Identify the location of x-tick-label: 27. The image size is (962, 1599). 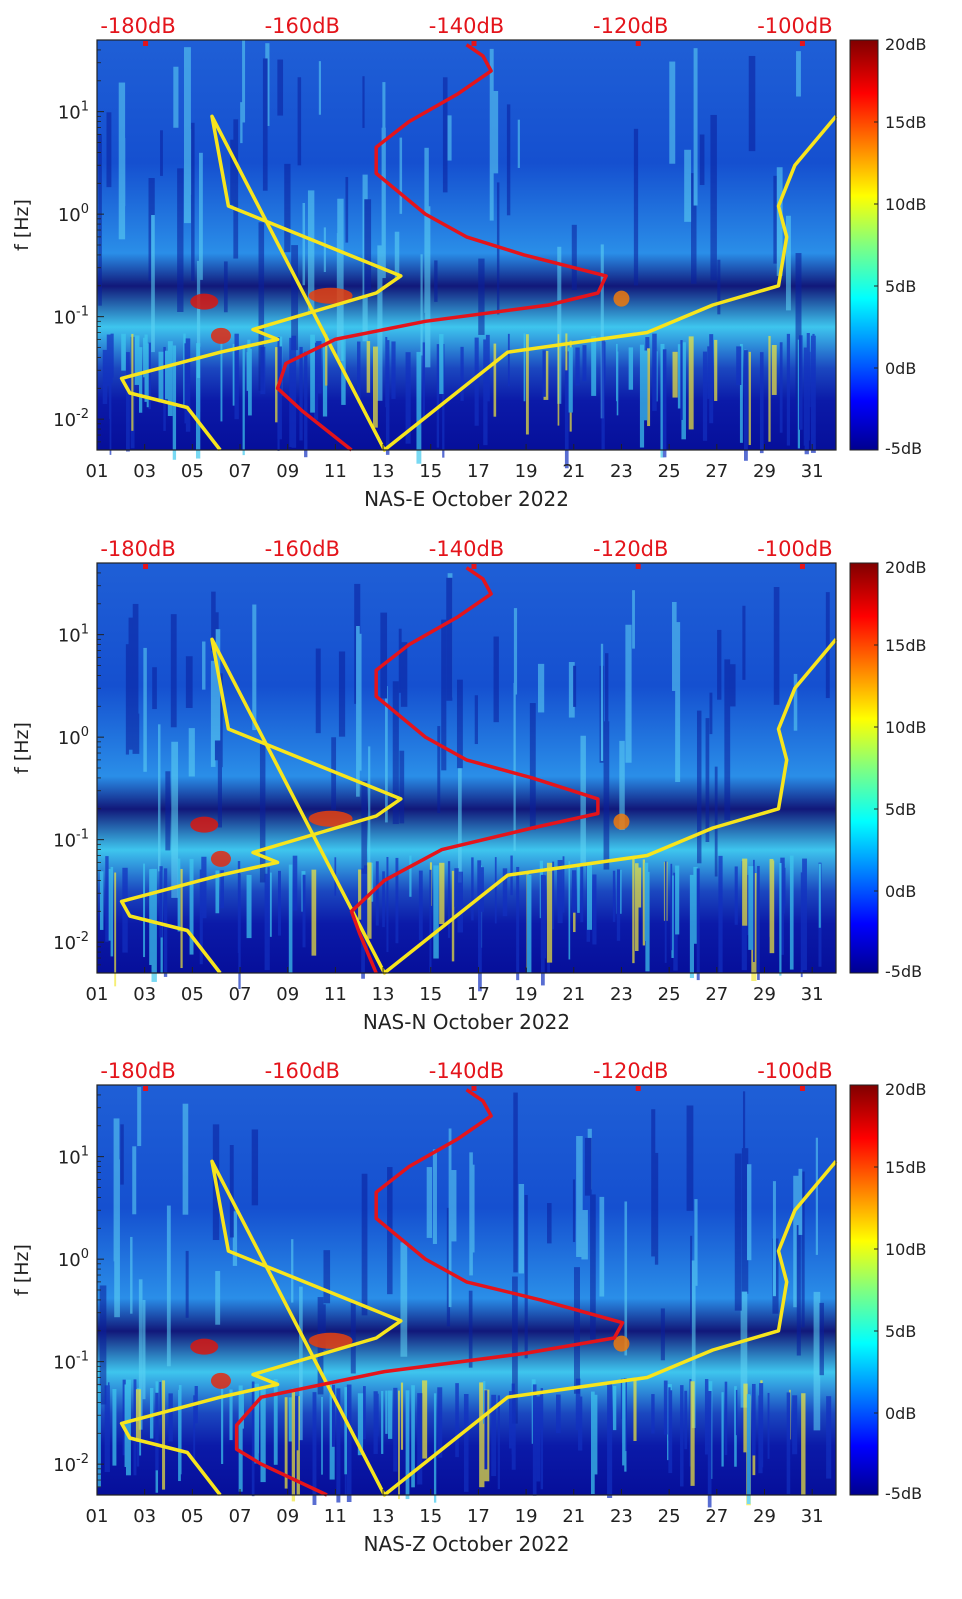
(716, 471).